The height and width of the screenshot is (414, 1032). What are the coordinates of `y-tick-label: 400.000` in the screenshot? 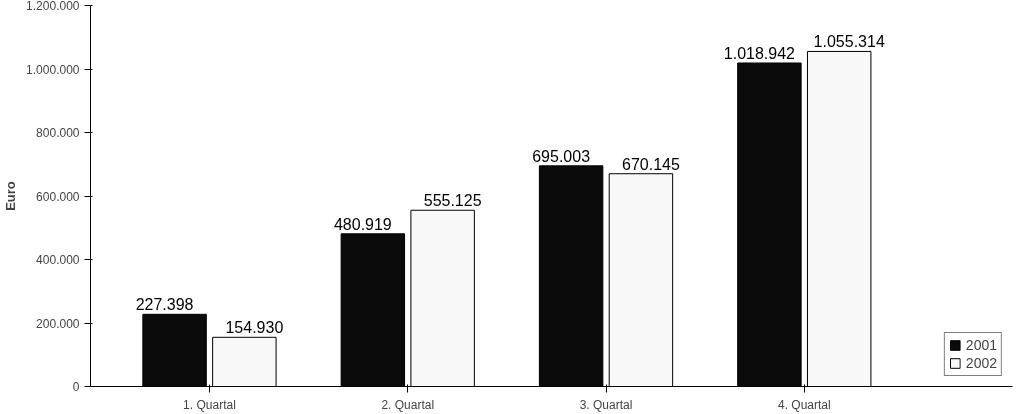 It's located at (58, 260).